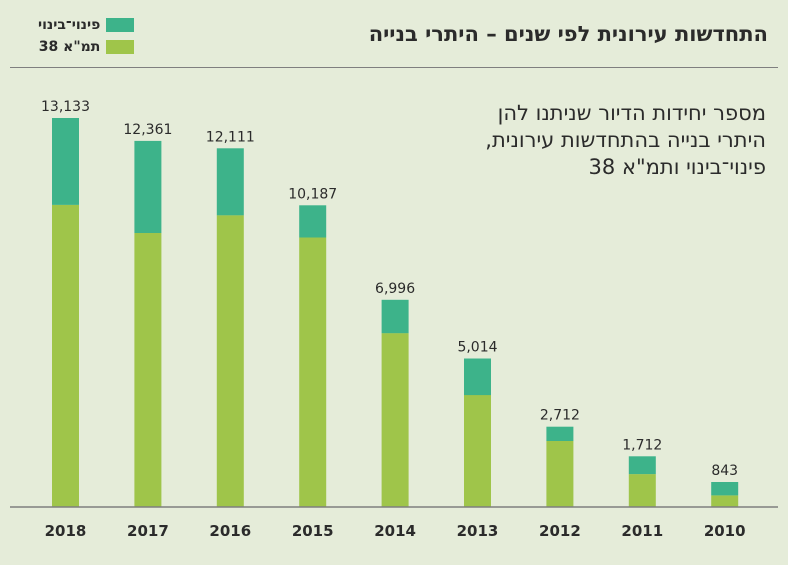 Image resolution: width=788 pixels, height=565 pixels. What do you see at coordinates (677, 167) in the screenshot?
I see `subtitle-line: פינוי־בינוי ותמ"א 38` at bounding box center [677, 167].